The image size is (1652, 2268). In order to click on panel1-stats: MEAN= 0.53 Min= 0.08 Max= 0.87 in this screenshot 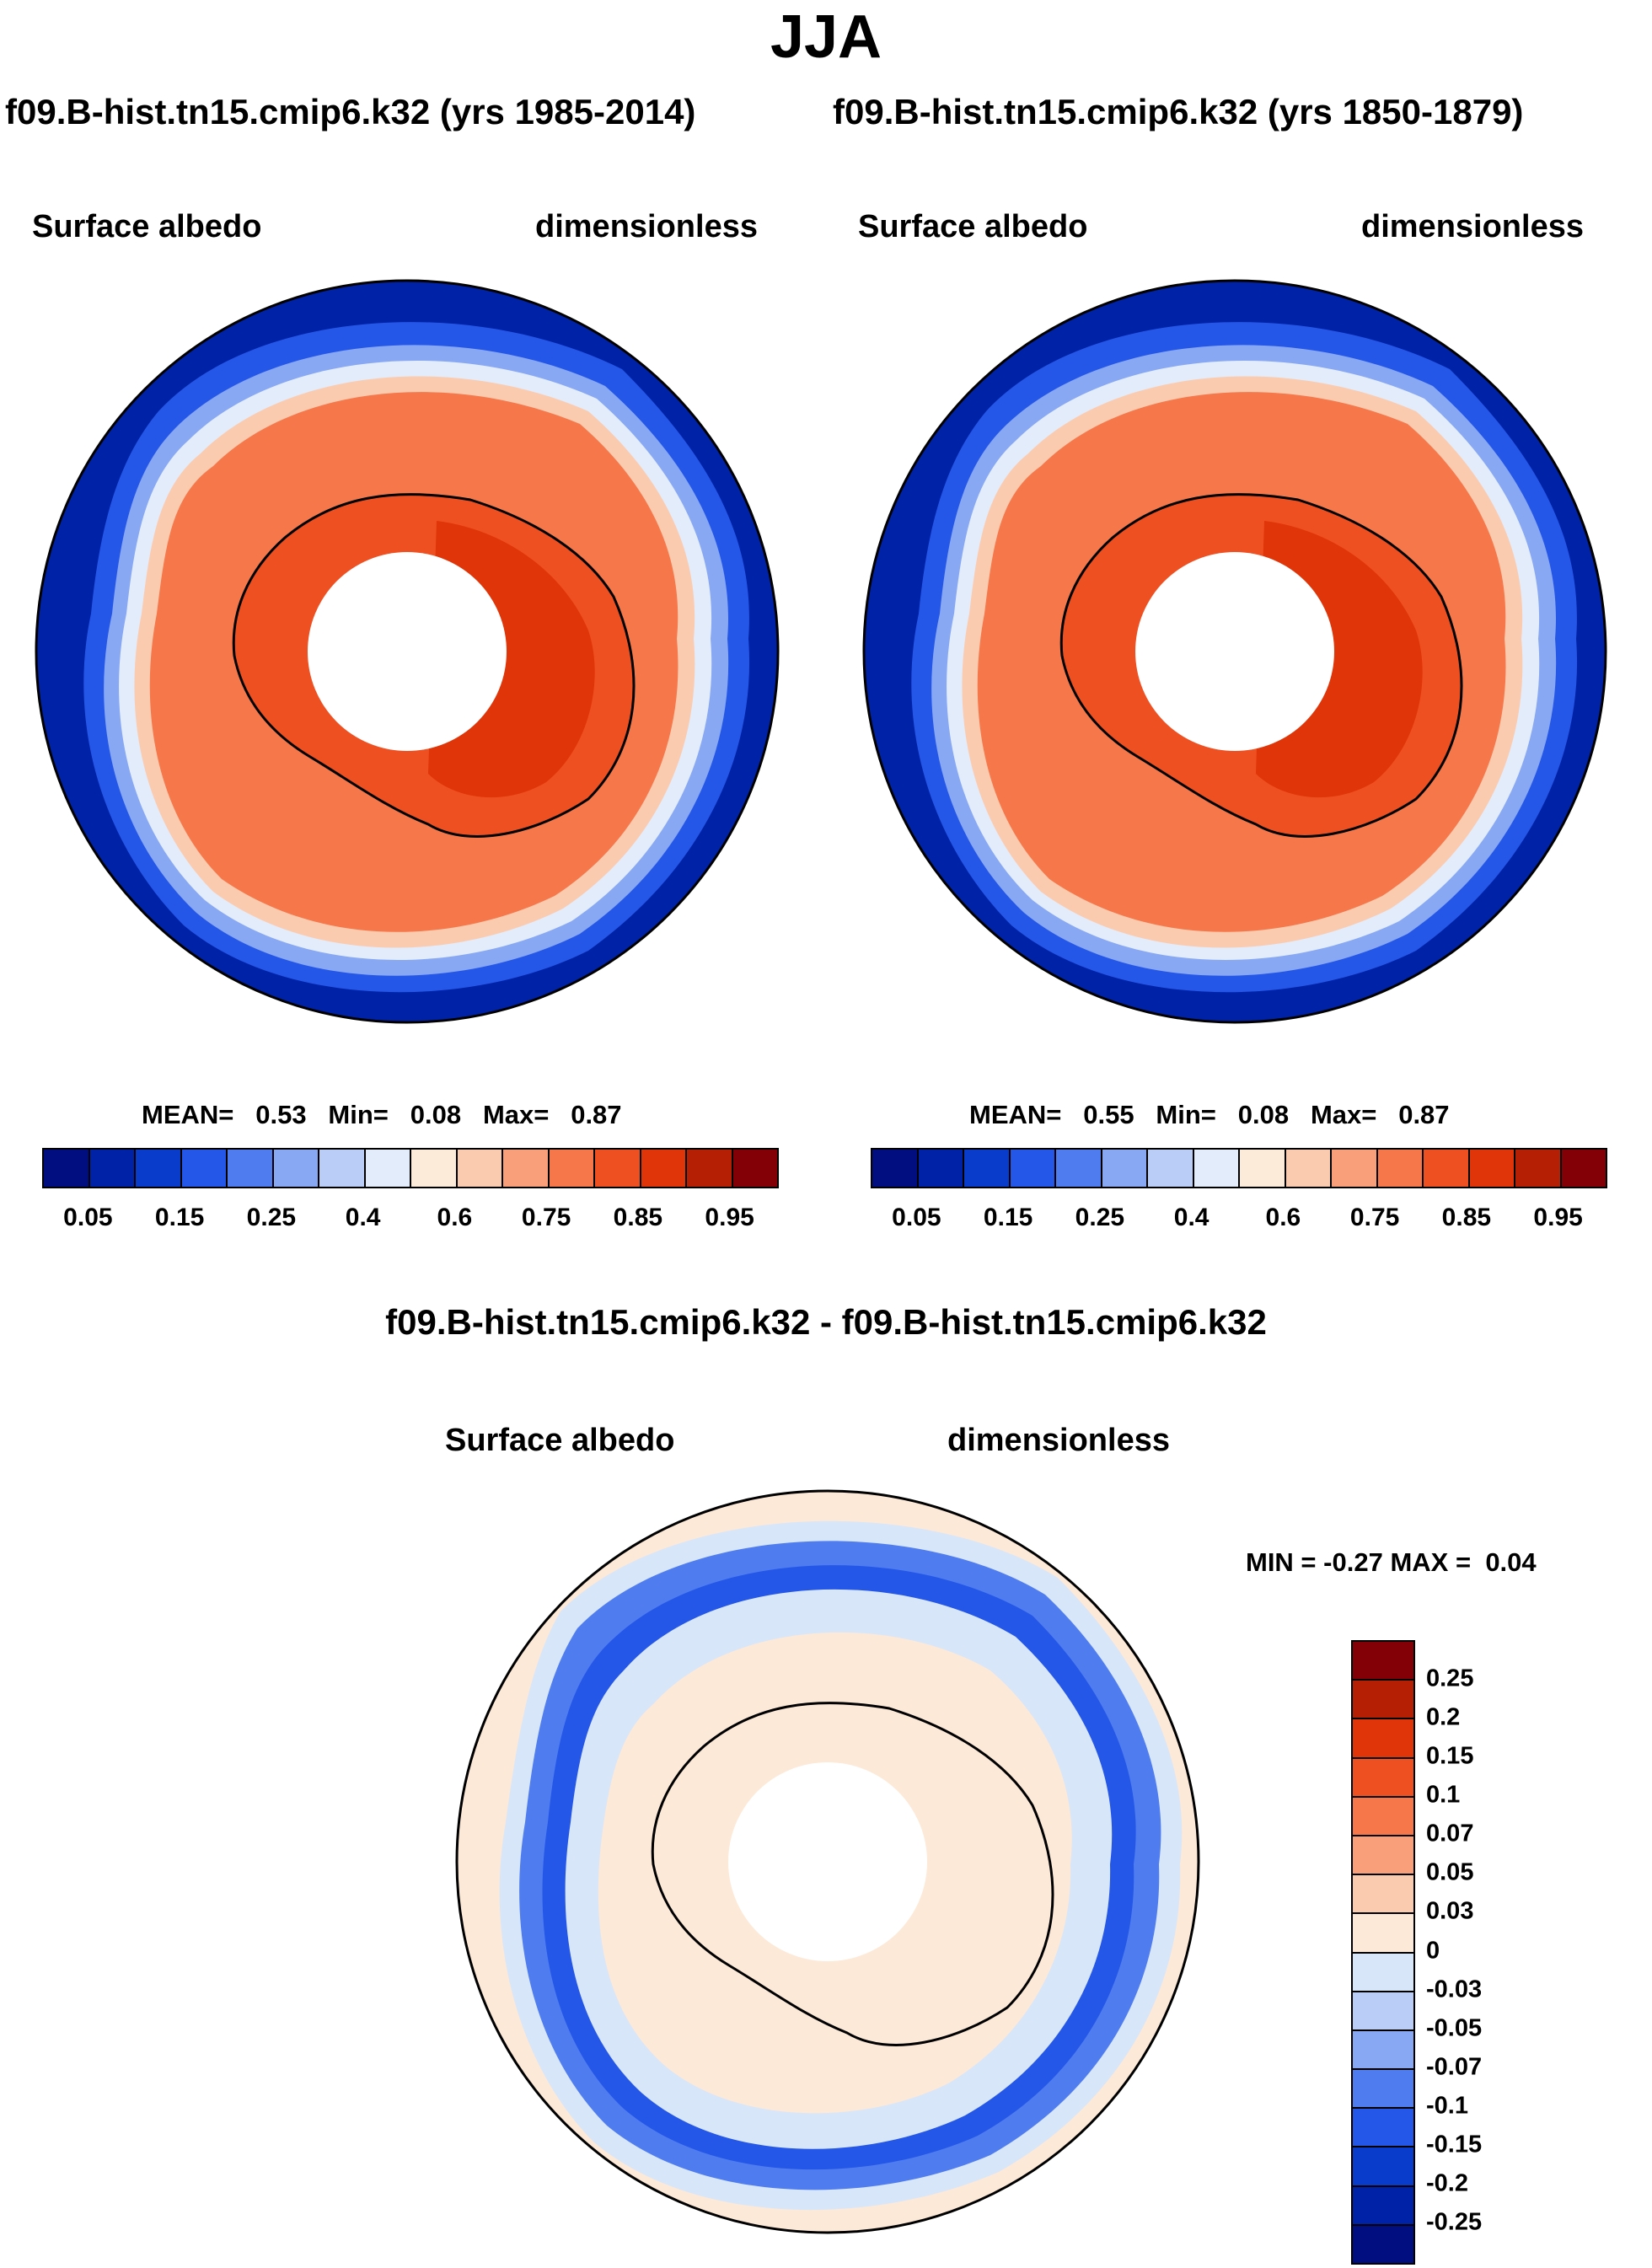, I will do `click(382, 1115)`.